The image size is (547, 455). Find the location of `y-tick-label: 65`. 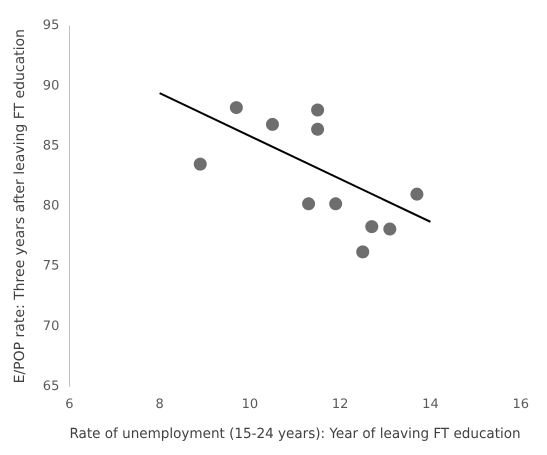

y-tick-label: 65 is located at coordinates (51, 386).